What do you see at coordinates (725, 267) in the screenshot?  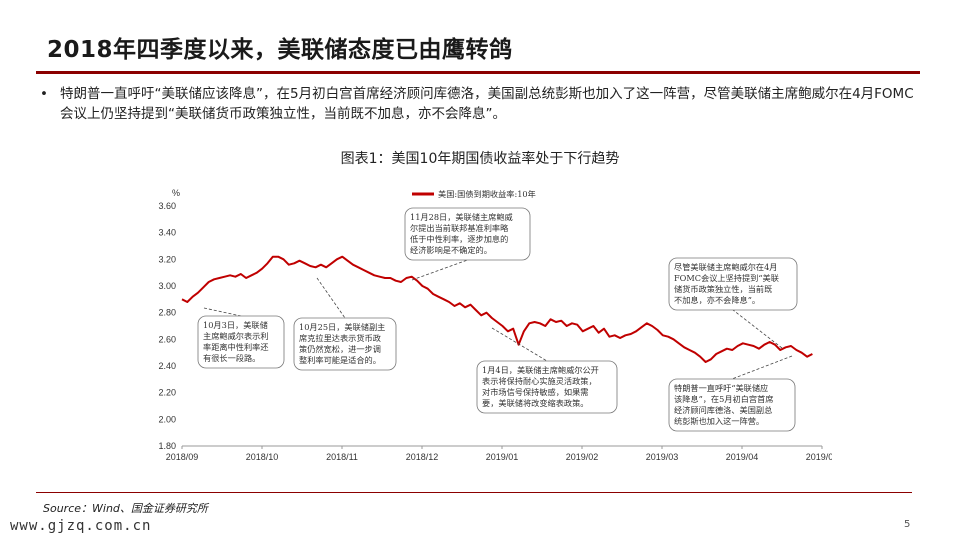 I see `annotation-text-line: 尽管美联储主席鲍威尔在4月` at bounding box center [725, 267].